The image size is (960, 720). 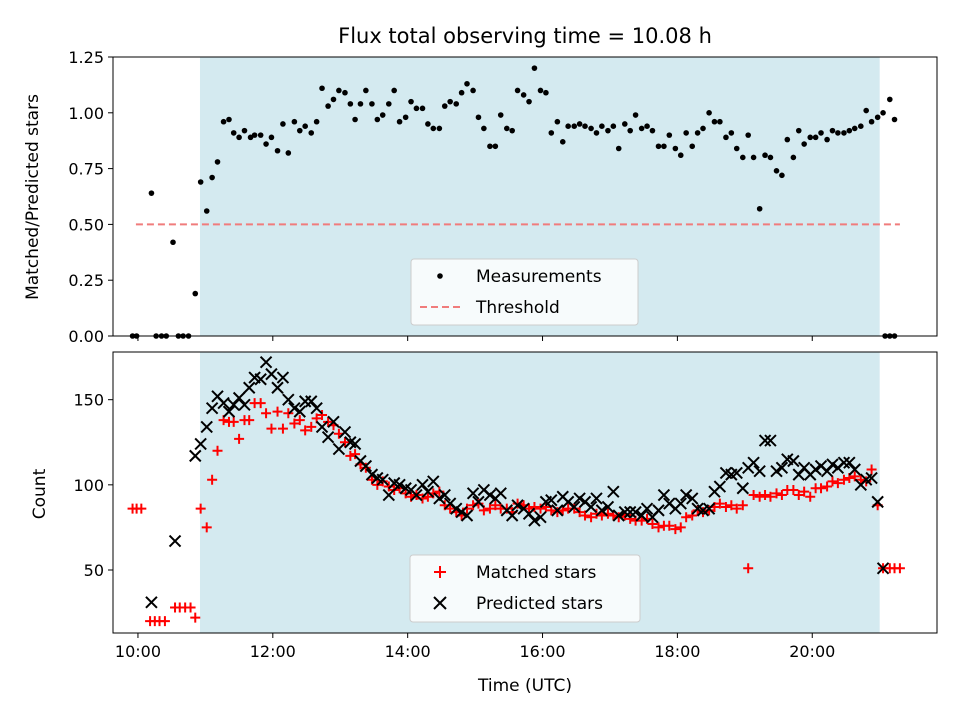 I want to click on x-tick-label: 12:00, so click(x=273, y=651).